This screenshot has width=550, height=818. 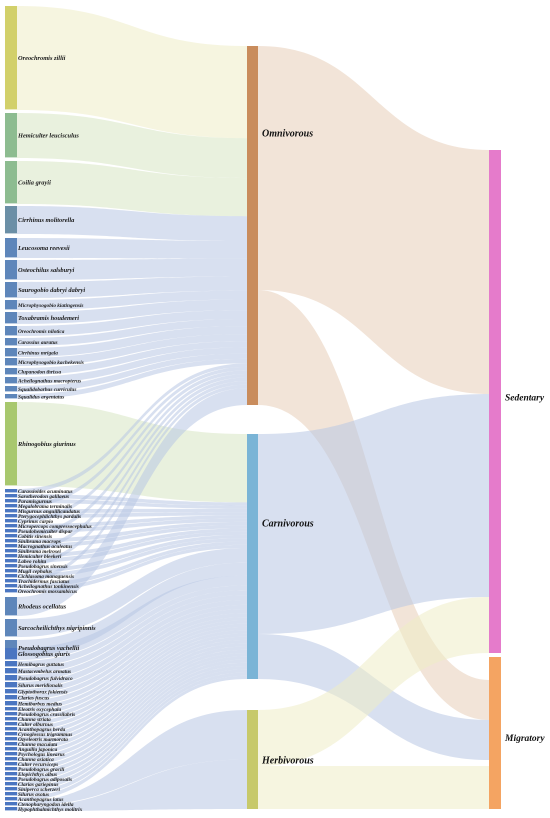 I want to click on species-label-pseudohemiculter-dispar: Pseudohemiculter dispar, so click(x=45, y=532).